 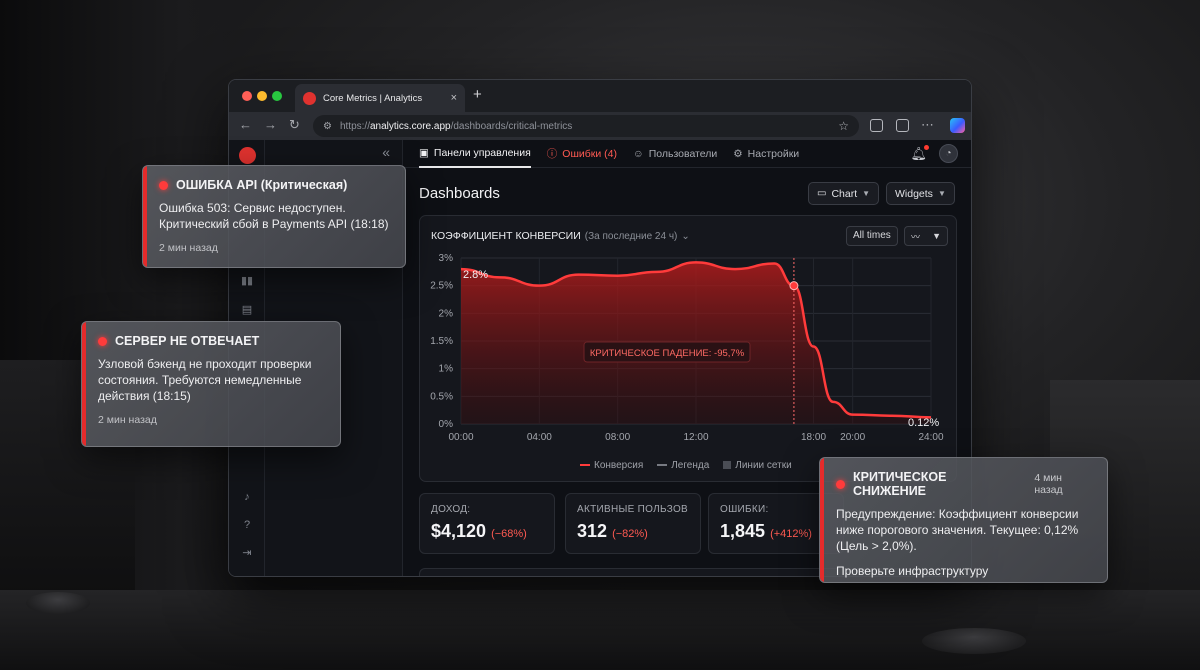 What do you see at coordinates (327, 126) in the screenshot?
I see `site-info-icon: ⚙` at bounding box center [327, 126].